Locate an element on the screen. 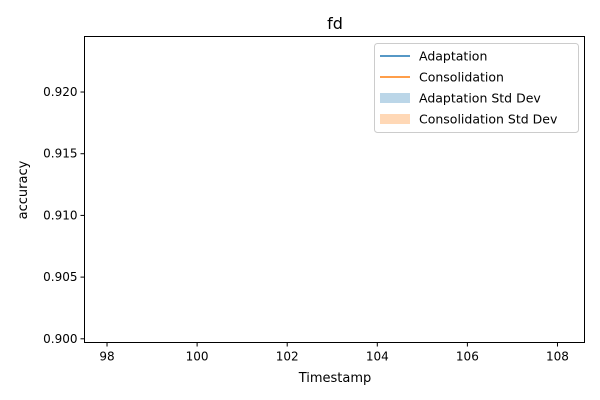  x-tick-label: 100 is located at coordinates (197, 357).